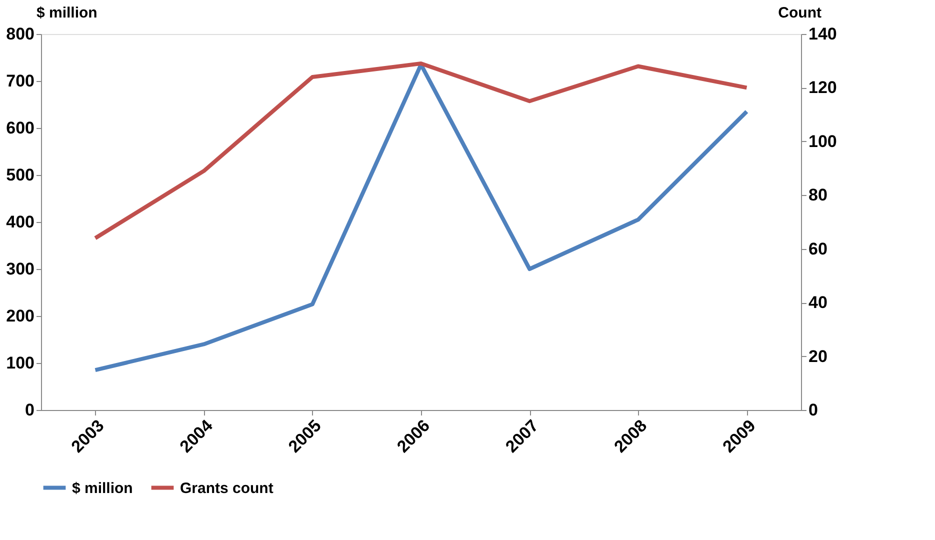 The height and width of the screenshot is (540, 935). I want to click on y-tick-label: 800, so click(20, 34).